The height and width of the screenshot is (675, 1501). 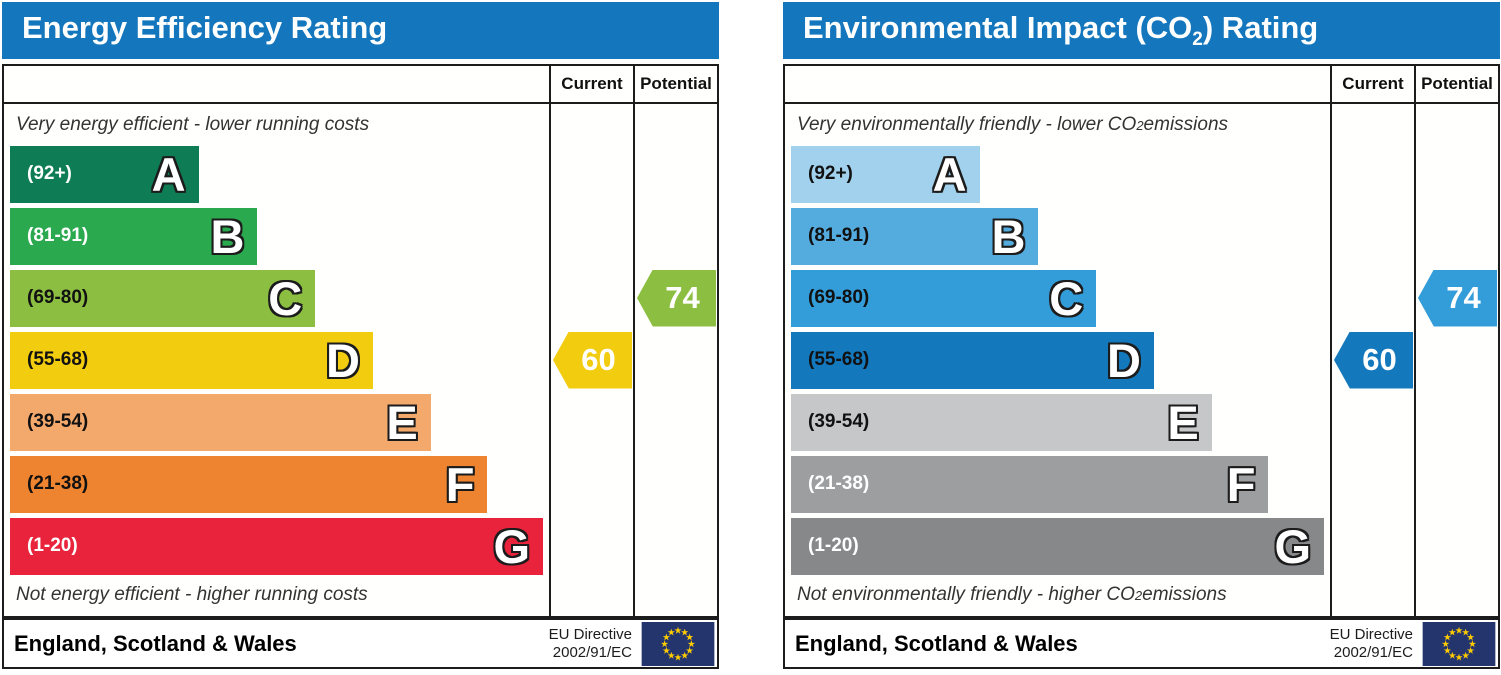 I want to click on band-e-letter: E, so click(x=402, y=422).